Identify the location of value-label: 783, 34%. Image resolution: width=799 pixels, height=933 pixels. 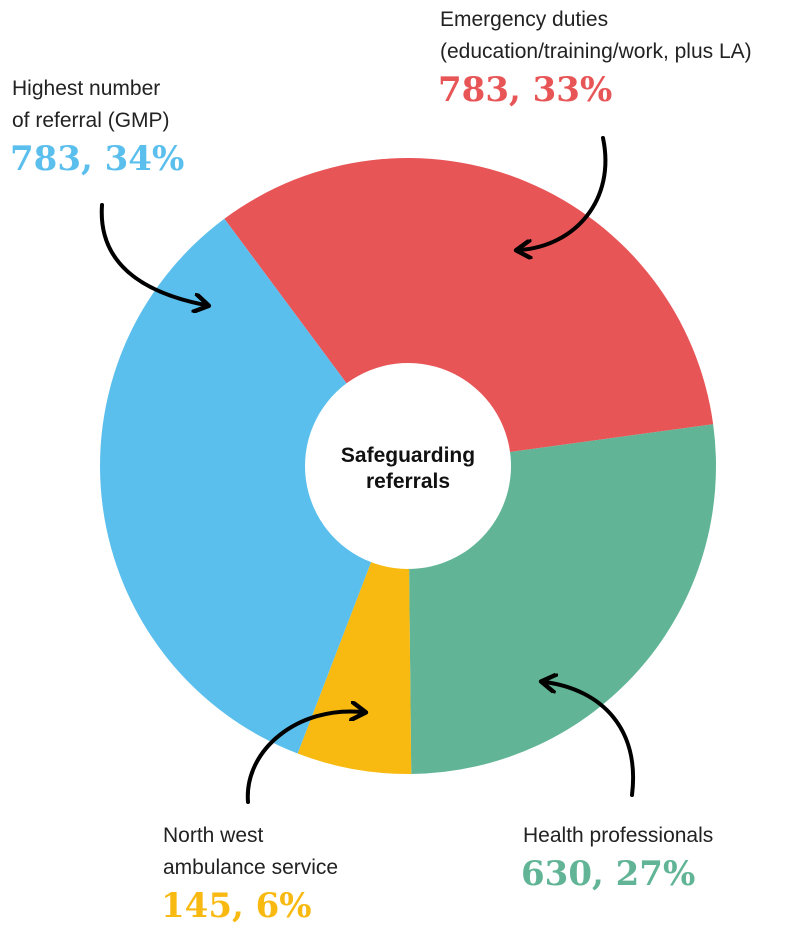
(97, 159).